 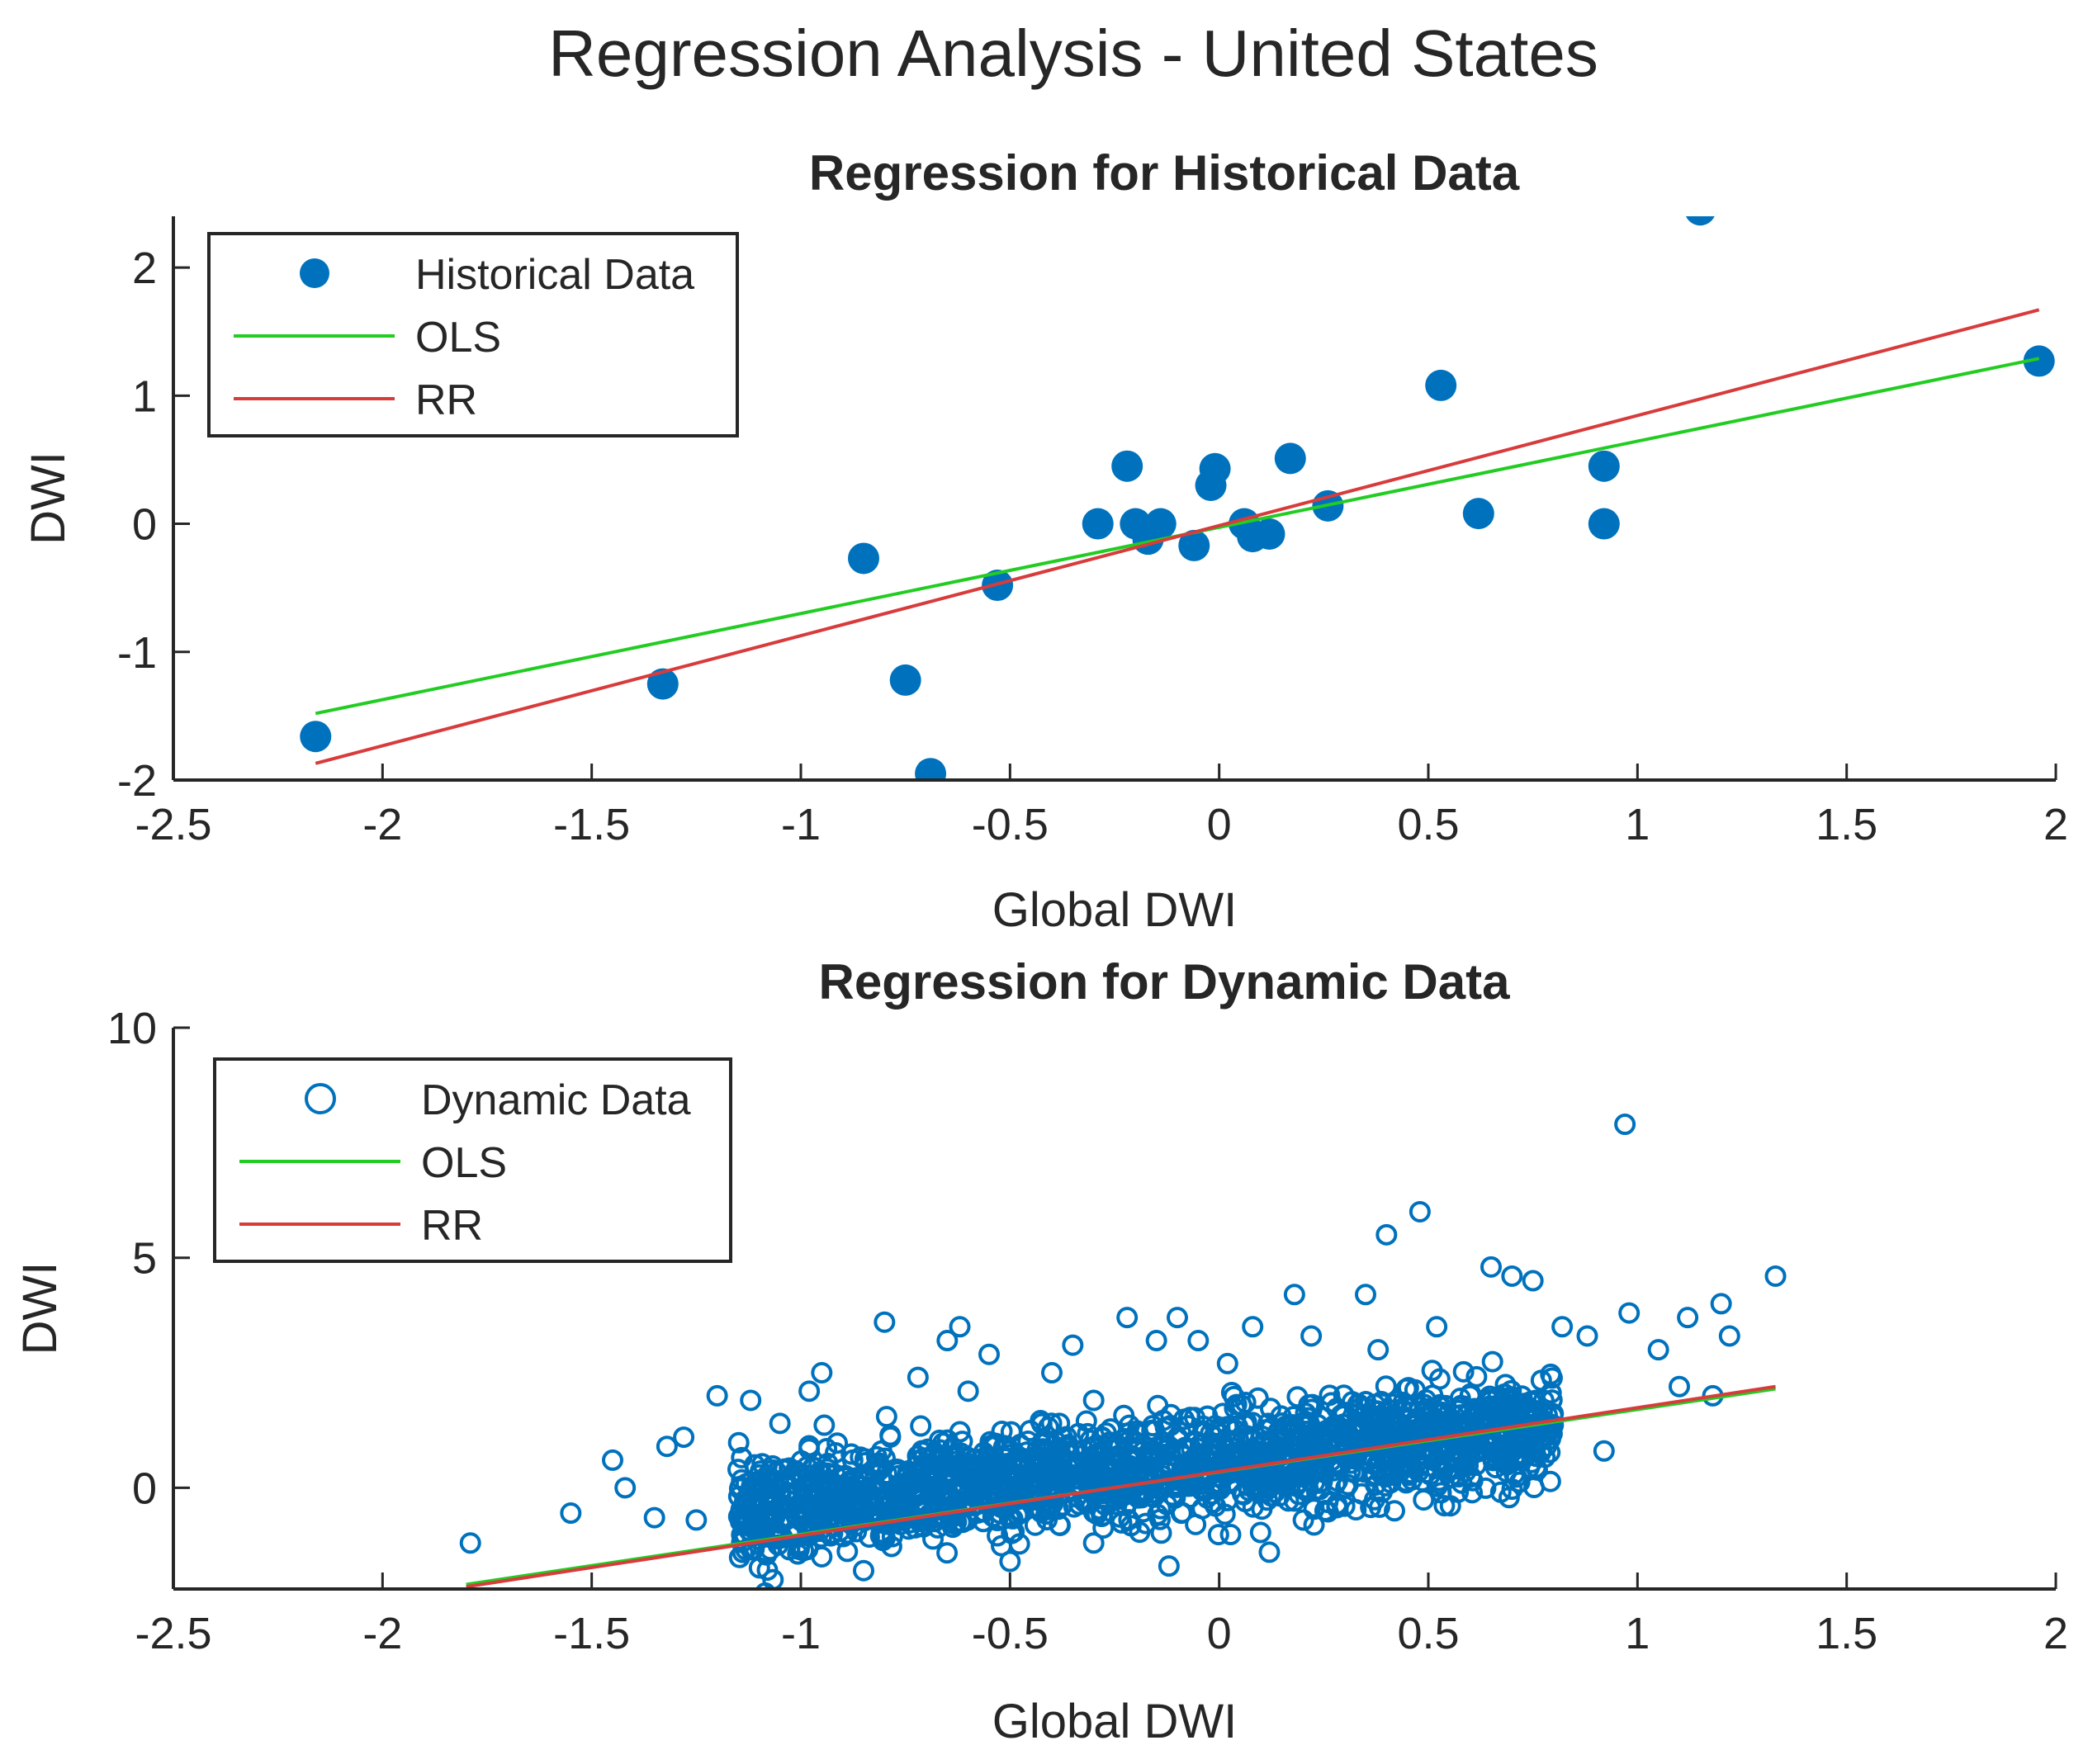 I want to click on rr-line, so click(x=1121, y=1487).